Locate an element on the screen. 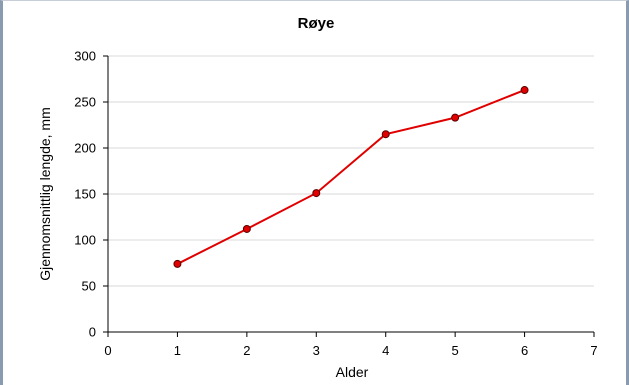  chart-title: Røye is located at coordinates (316, 23).